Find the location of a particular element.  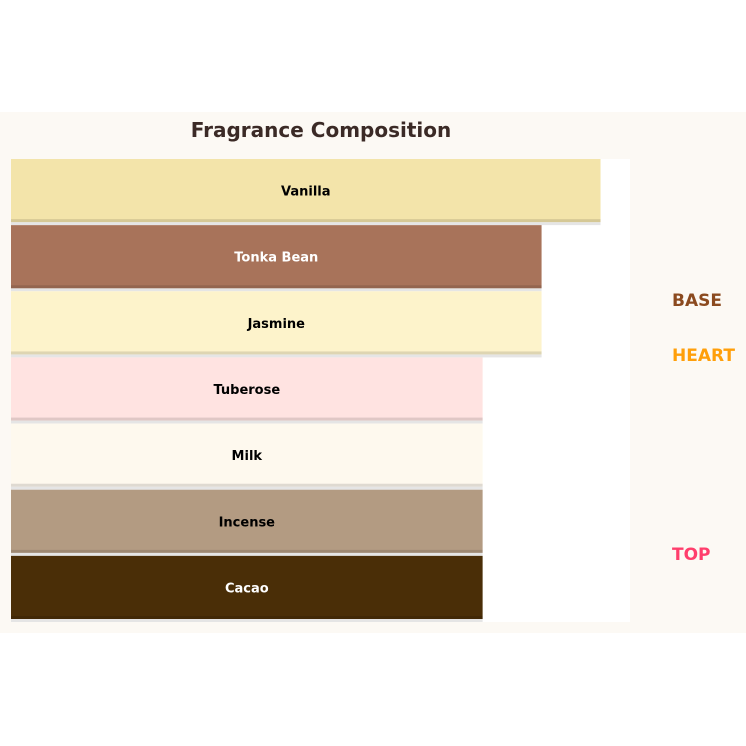

tier-label-top: TOP is located at coordinates (691, 555).